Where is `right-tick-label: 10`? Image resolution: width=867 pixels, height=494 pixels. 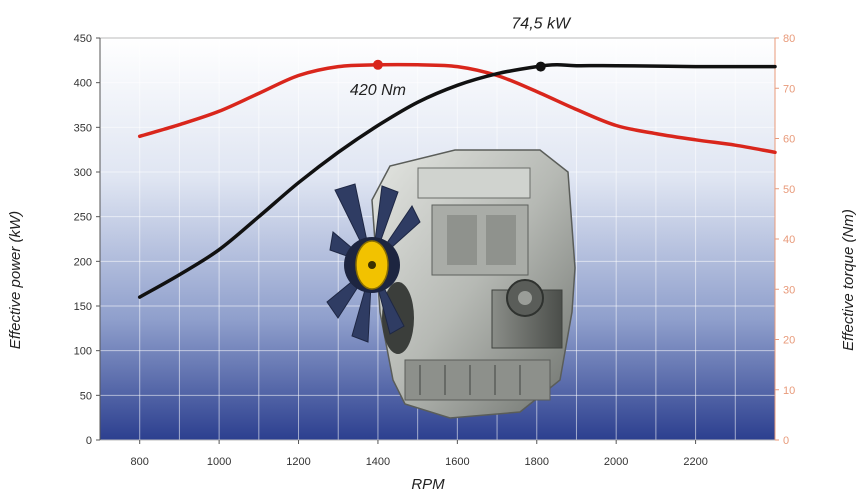
right-tick-label: 10 is located at coordinates (789, 391).